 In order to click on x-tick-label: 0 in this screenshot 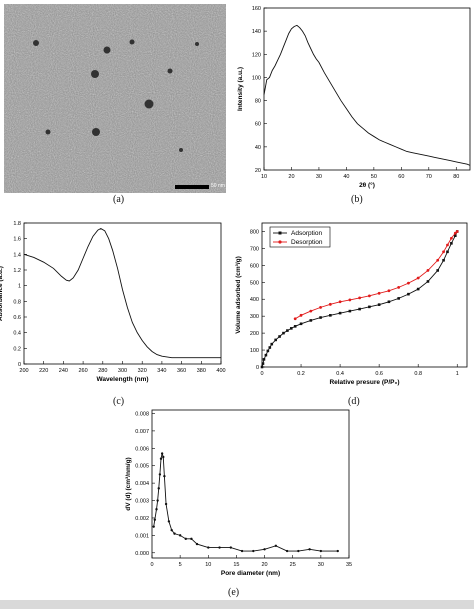, I will do `click(261, 374)`.